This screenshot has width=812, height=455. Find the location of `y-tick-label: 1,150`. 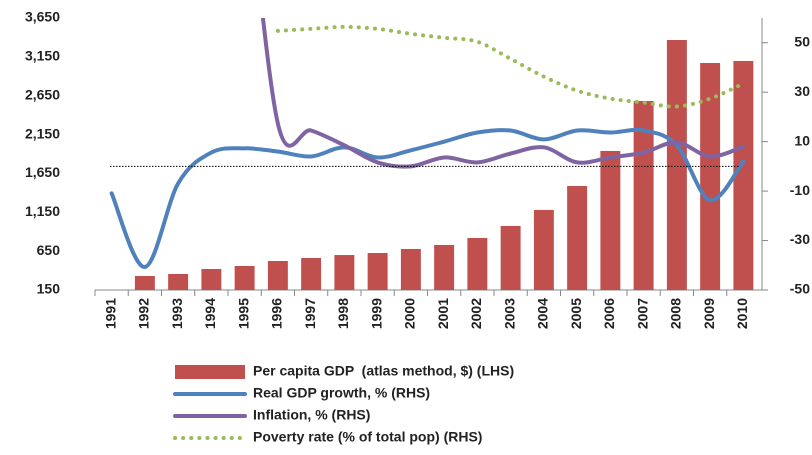

y-tick-label: 1,150 is located at coordinates (42, 211).